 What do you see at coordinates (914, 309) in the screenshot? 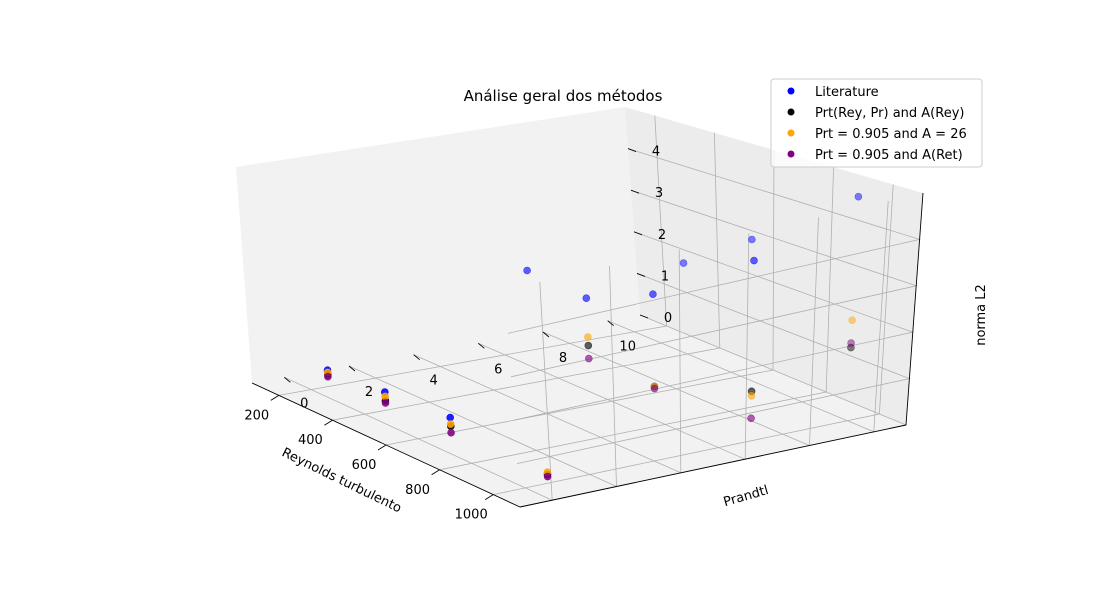
I see `z-axis-line` at bounding box center [914, 309].